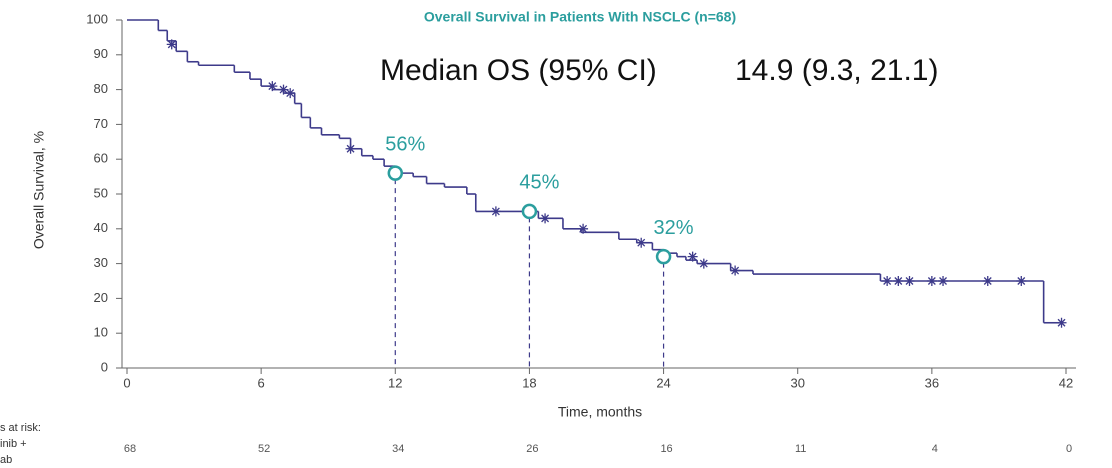  What do you see at coordinates (674, 228) in the screenshot?
I see `landmark-label: 32%` at bounding box center [674, 228].